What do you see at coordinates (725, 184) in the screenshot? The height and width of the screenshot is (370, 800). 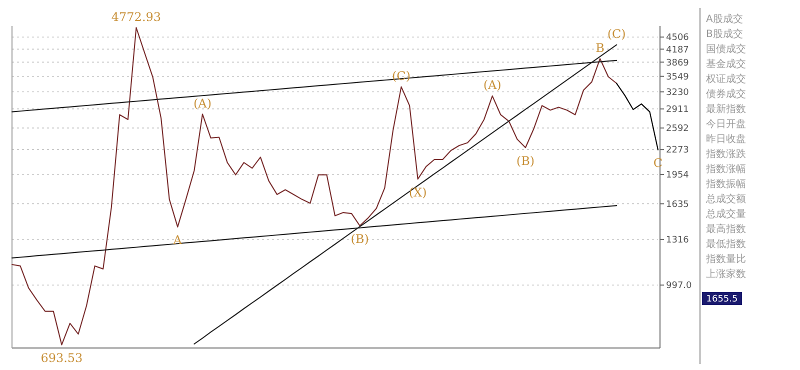 I see `text: 指数振幅` at bounding box center [725, 184].